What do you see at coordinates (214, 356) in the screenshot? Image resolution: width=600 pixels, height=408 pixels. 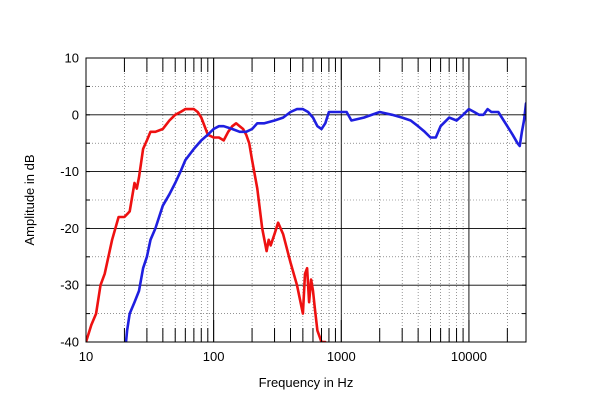 I see `x-tick-label: 100` at bounding box center [214, 356].